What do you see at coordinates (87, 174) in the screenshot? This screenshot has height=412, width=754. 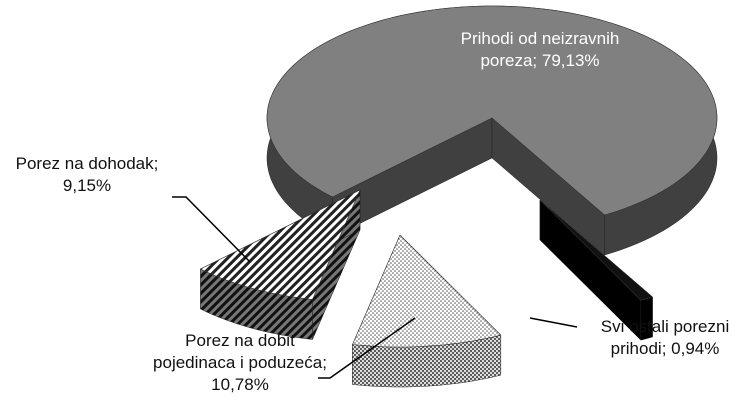 I see `slice-label: Porez na dohodak; 9,15%` at bounding box center [87, 174].